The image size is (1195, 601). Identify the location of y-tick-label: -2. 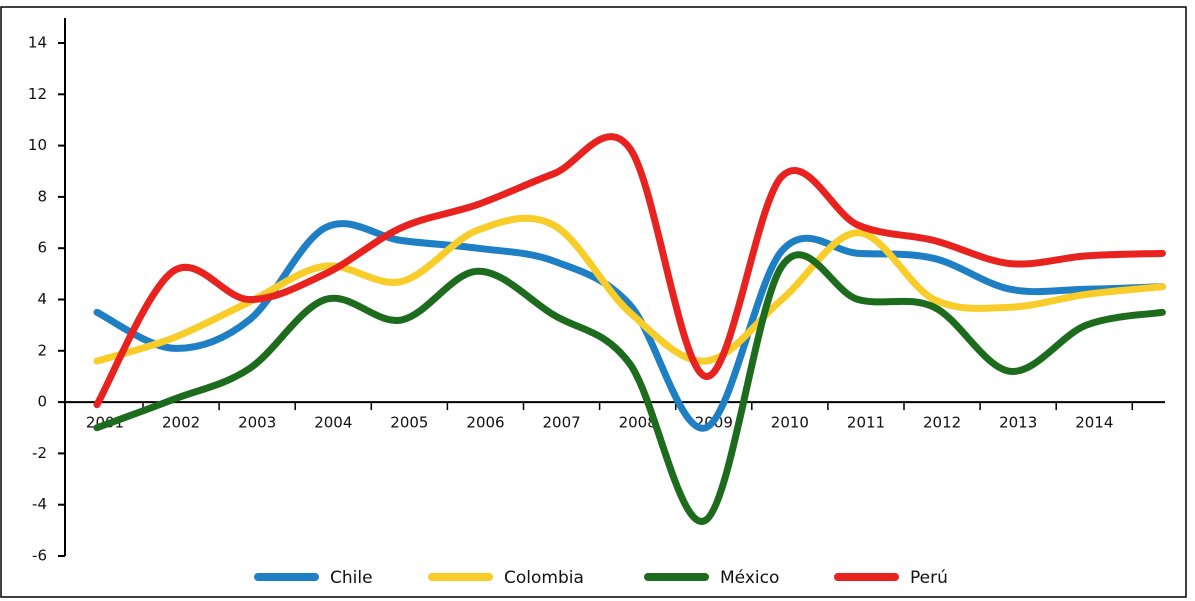
(39, 453).